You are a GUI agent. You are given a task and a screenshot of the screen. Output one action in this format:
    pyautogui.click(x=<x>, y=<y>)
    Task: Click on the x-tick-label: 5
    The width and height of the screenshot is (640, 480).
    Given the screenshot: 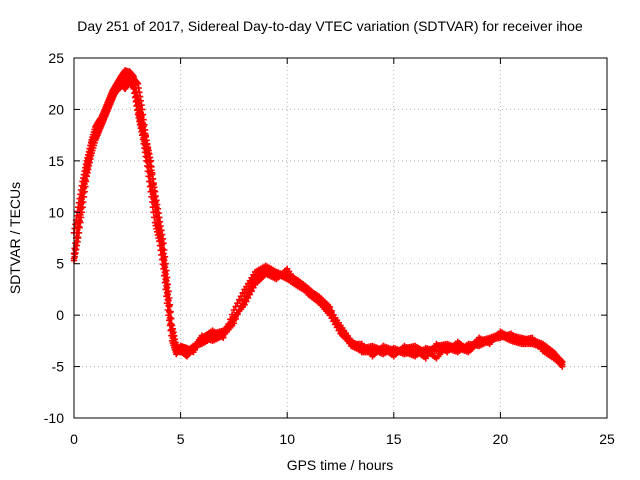 What is the action you would take?
    pyautogui.click(x=181, y=439)
    